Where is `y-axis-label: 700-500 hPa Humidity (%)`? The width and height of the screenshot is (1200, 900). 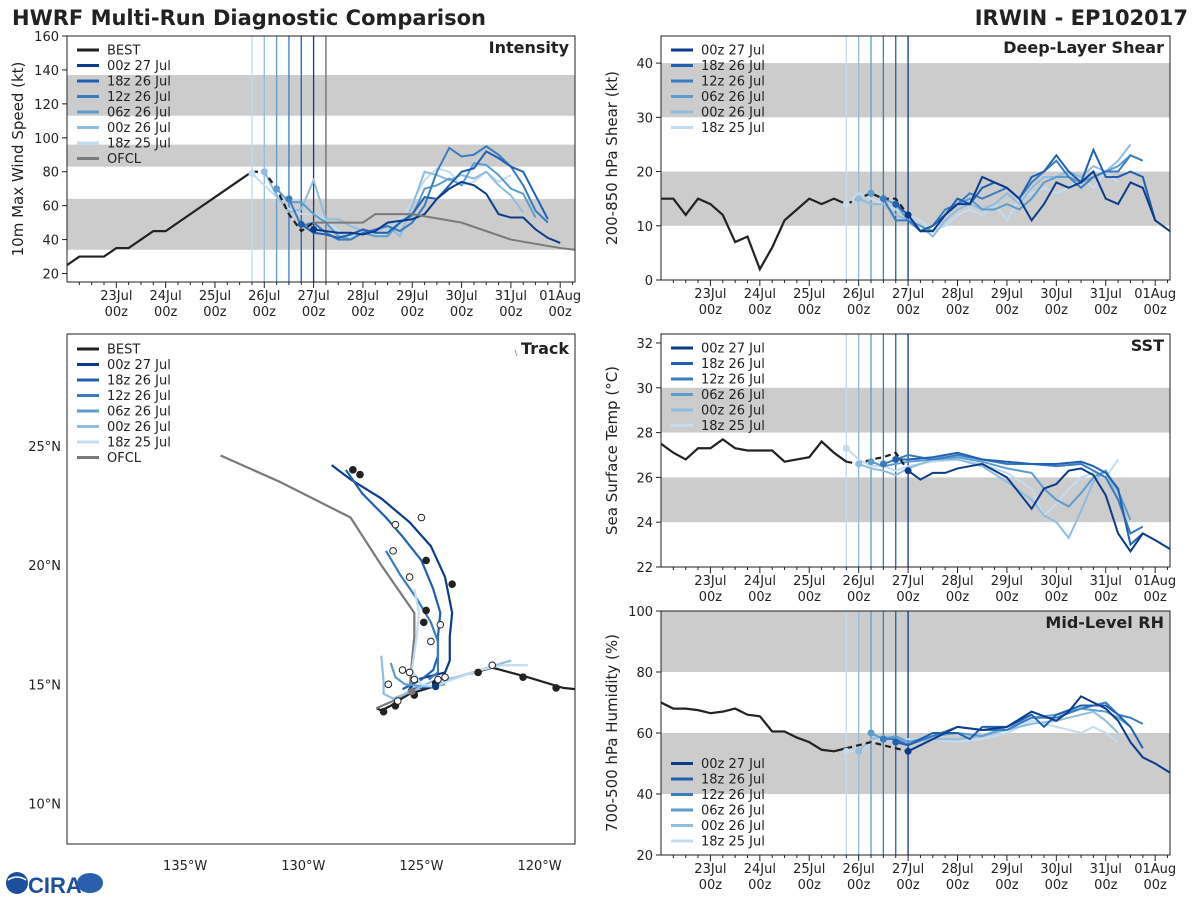
y-axis-label: 700-500 hPa Humidity (%) is located at coordinates (612, 733).